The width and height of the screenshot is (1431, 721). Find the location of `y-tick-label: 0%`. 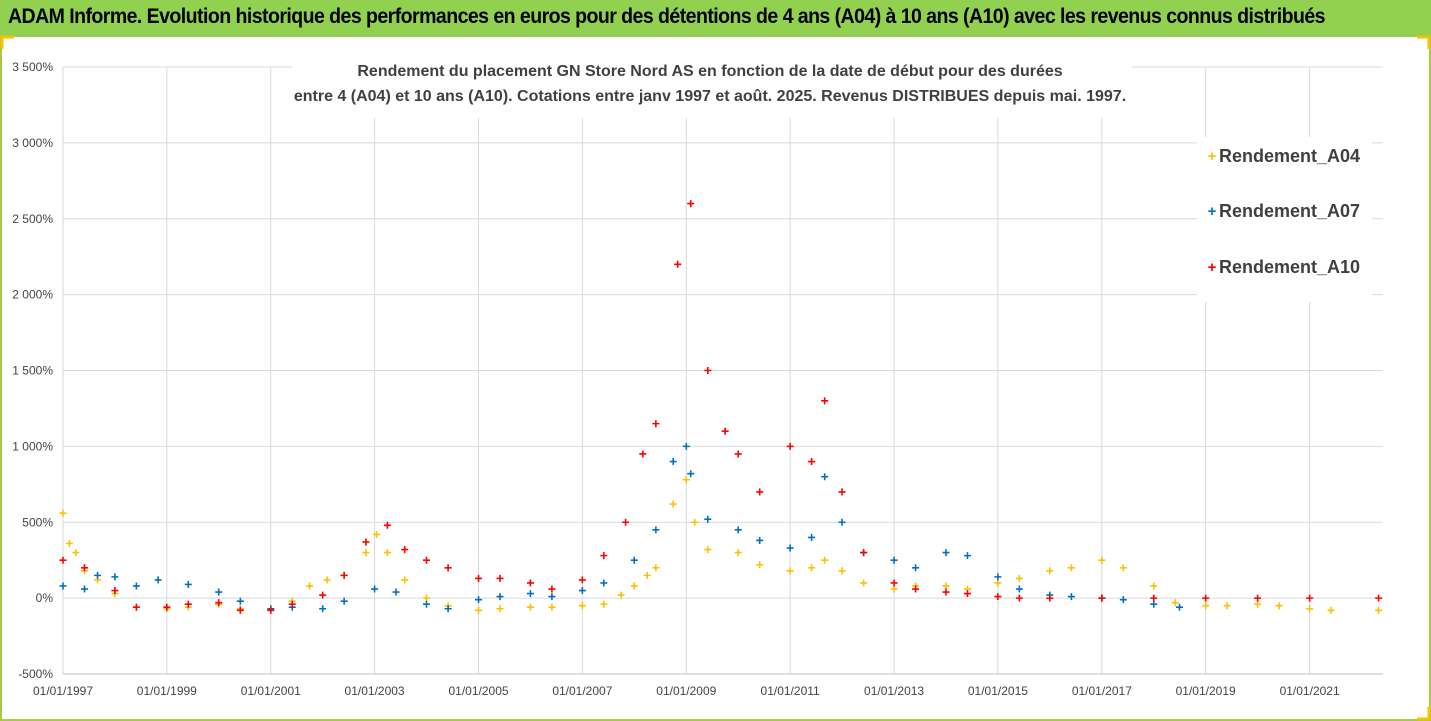

y-tick-label: 0% is located at coordinates (45, 598).